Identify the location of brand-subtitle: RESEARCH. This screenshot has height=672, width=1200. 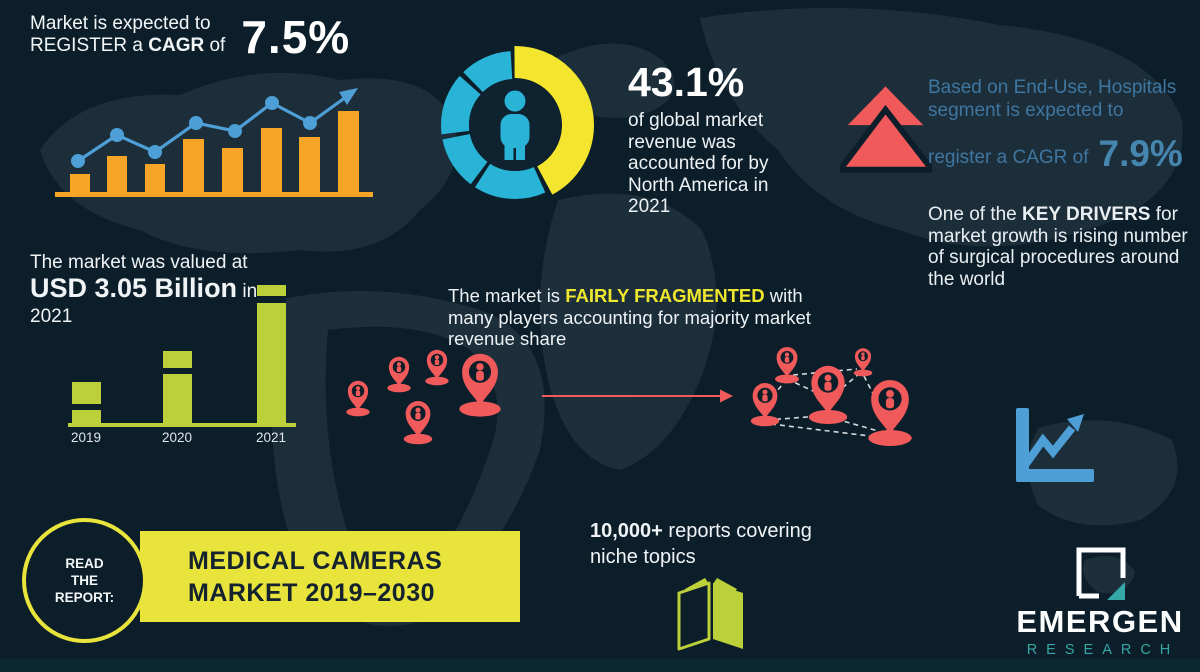
(1103, 650).